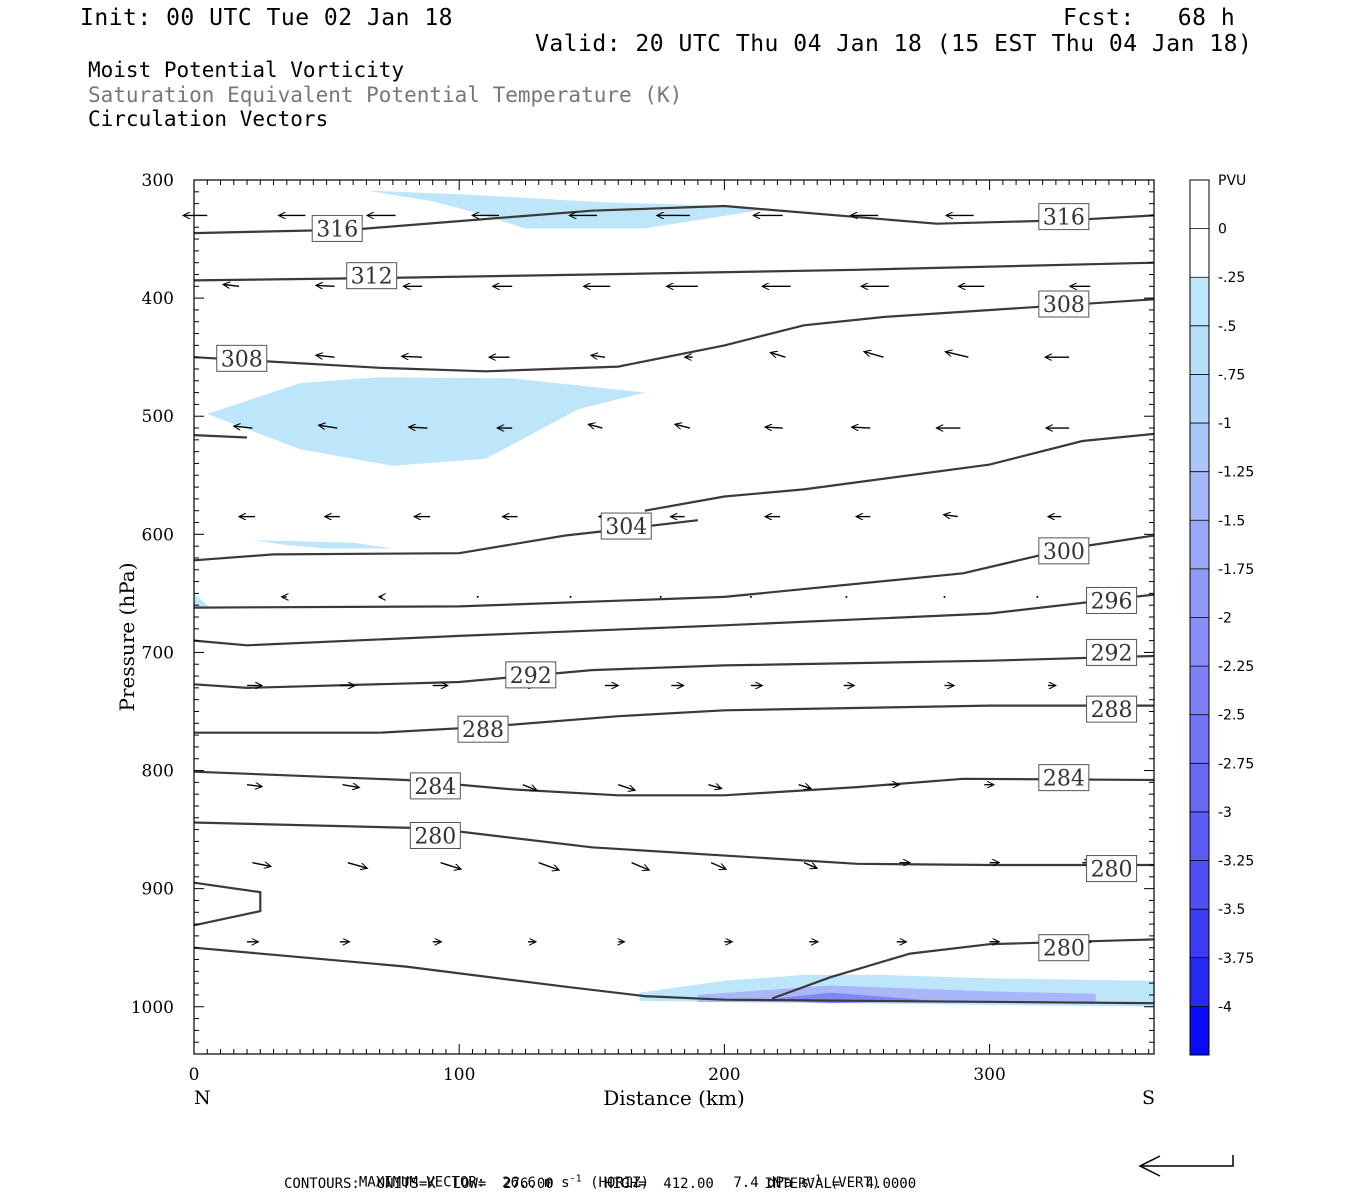  I want to click on contour-label: 304, so click(626, 527).